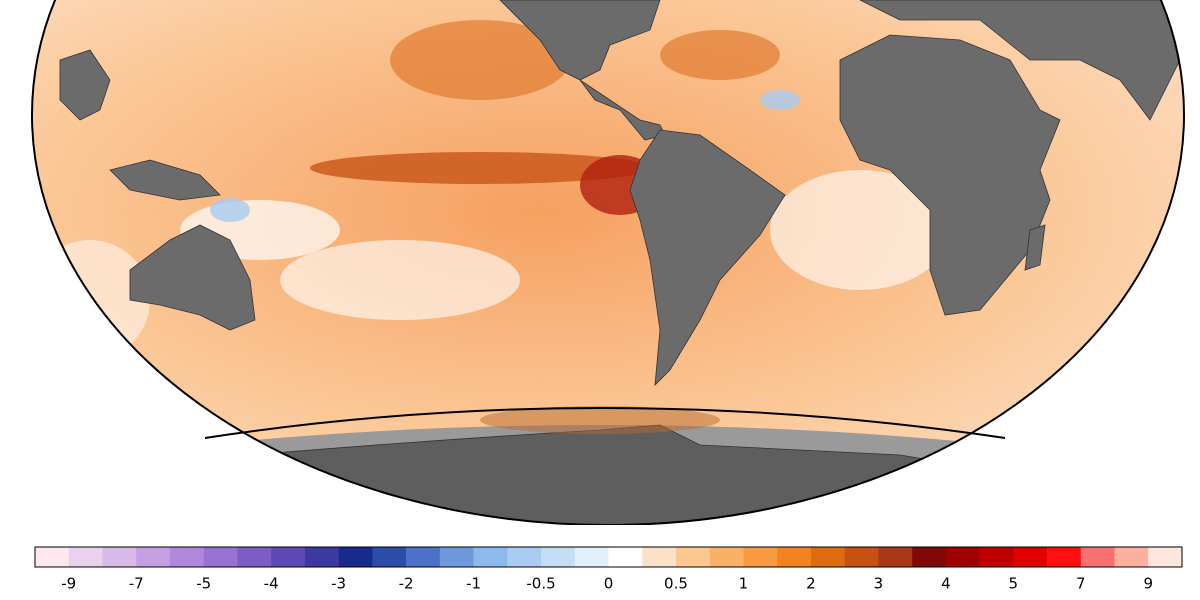 This screenshot has width=1200, height=600. I want to click on antarctica-interior, so click(608, 502).